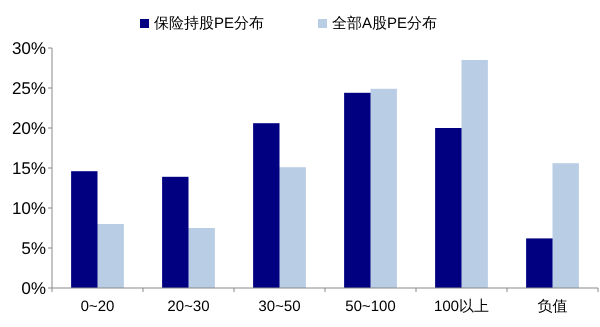  I want to click on legend-label: 保险持股PE分布, so click(209, 23).